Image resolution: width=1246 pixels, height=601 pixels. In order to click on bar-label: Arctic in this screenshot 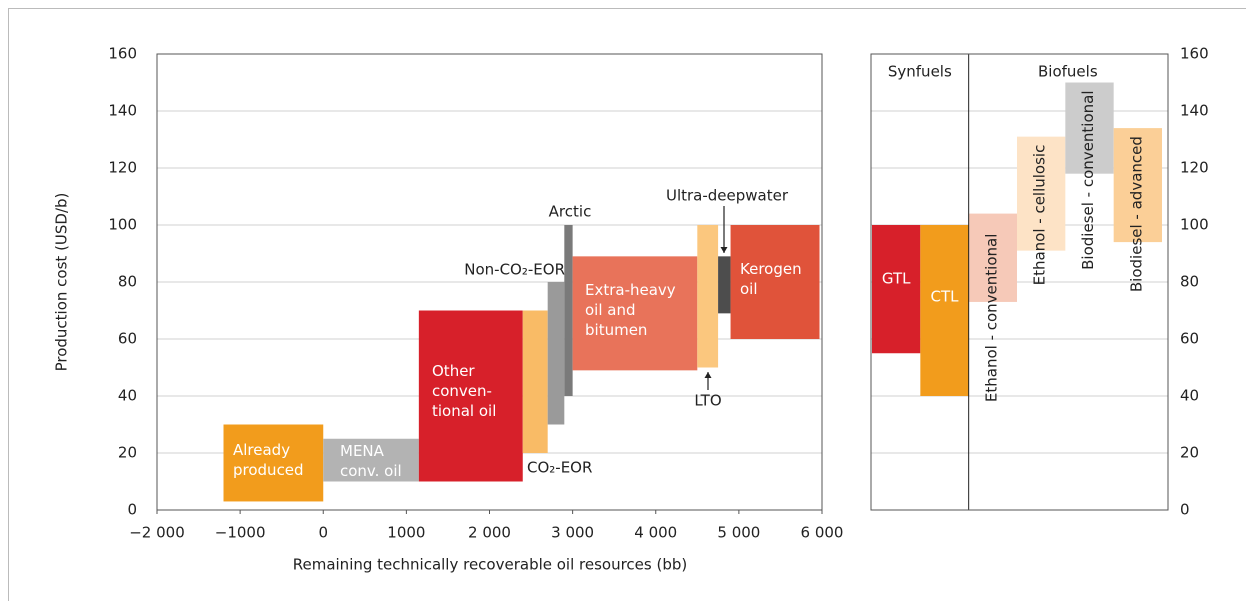, I will do `click(570, 212)`.